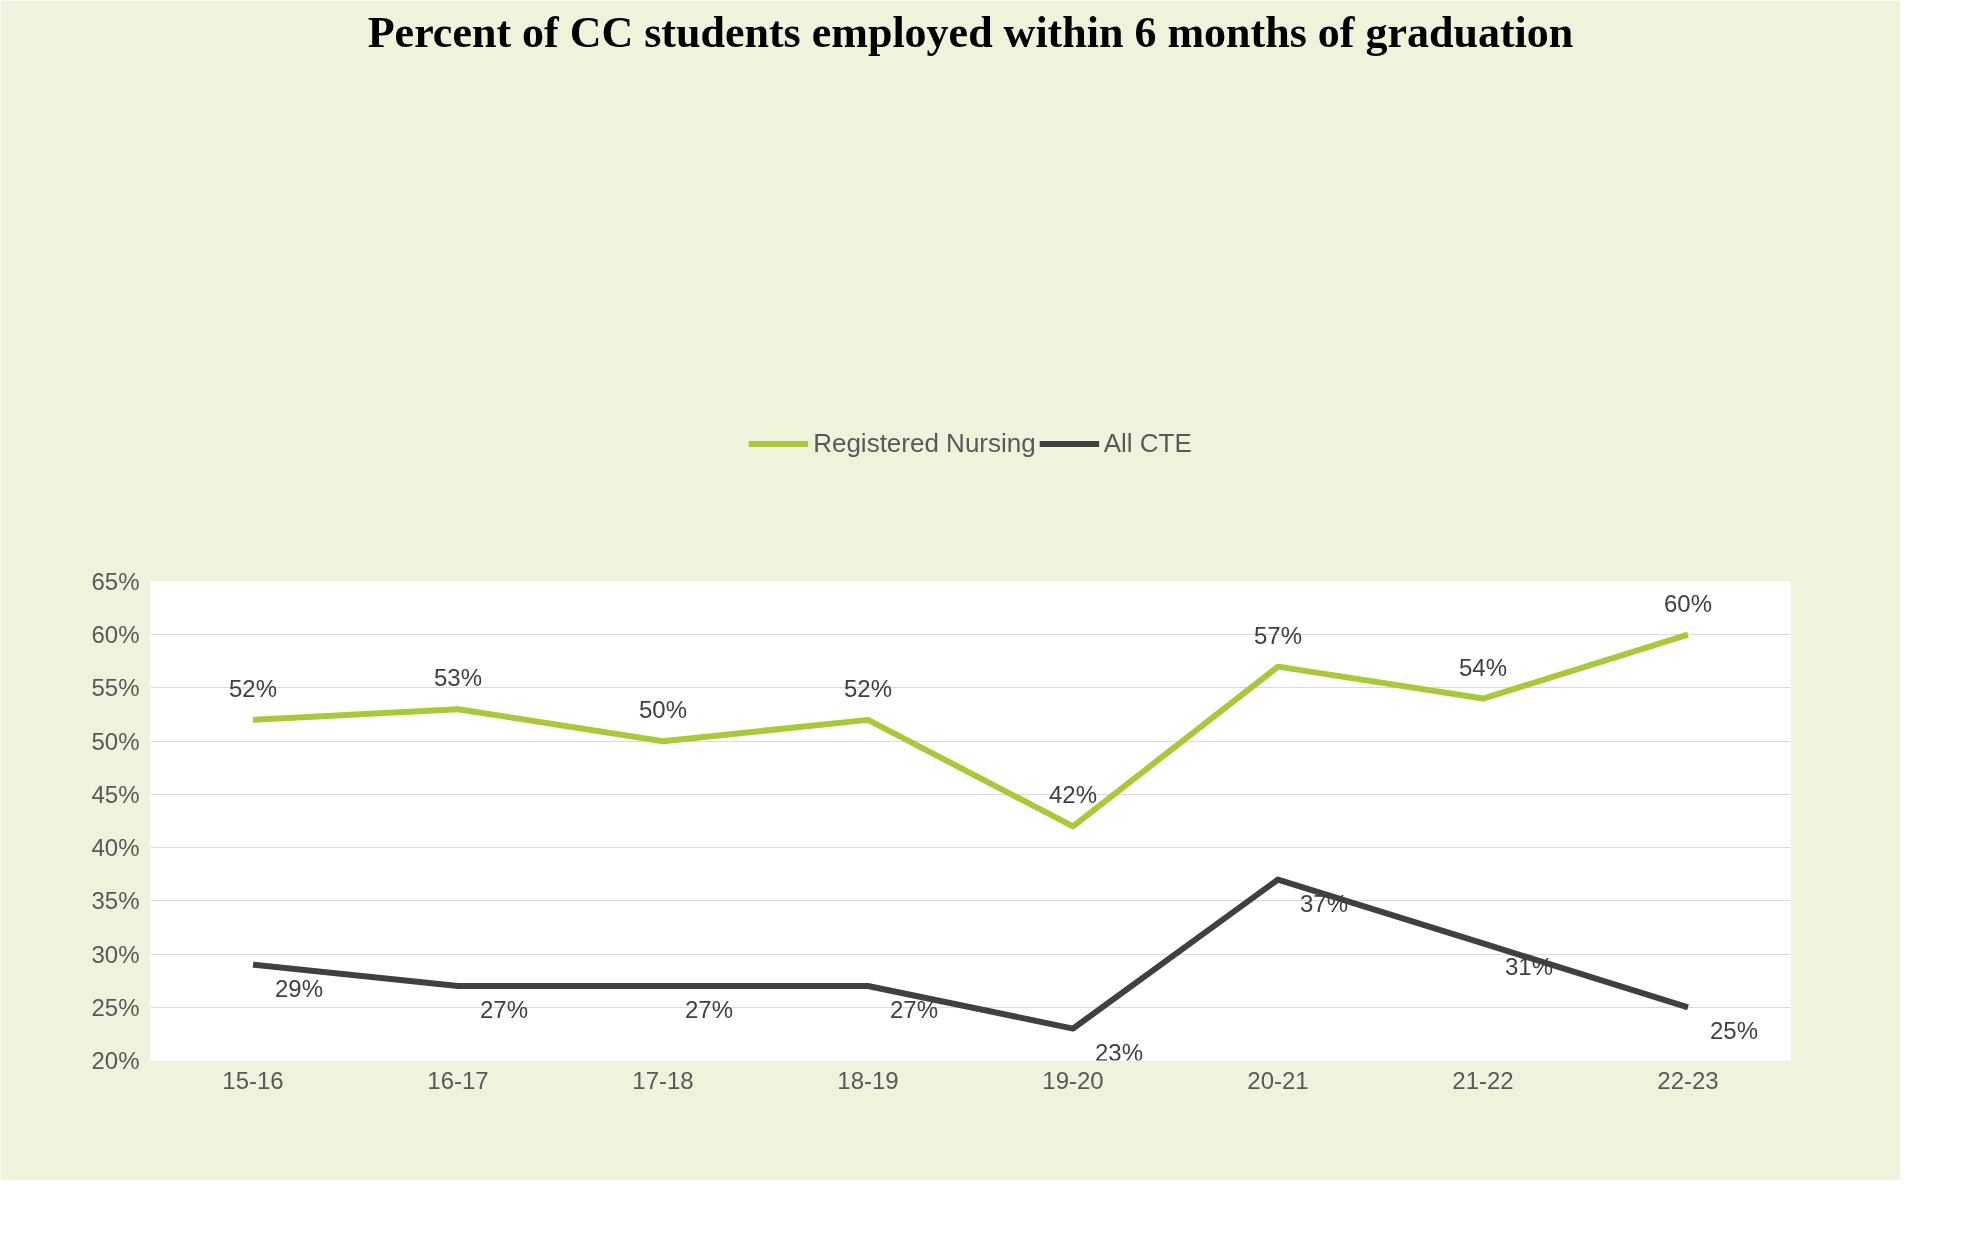 This screenshot has height=1249, width=1987. I want to click on data-label: 60%, so click(1688, 603).